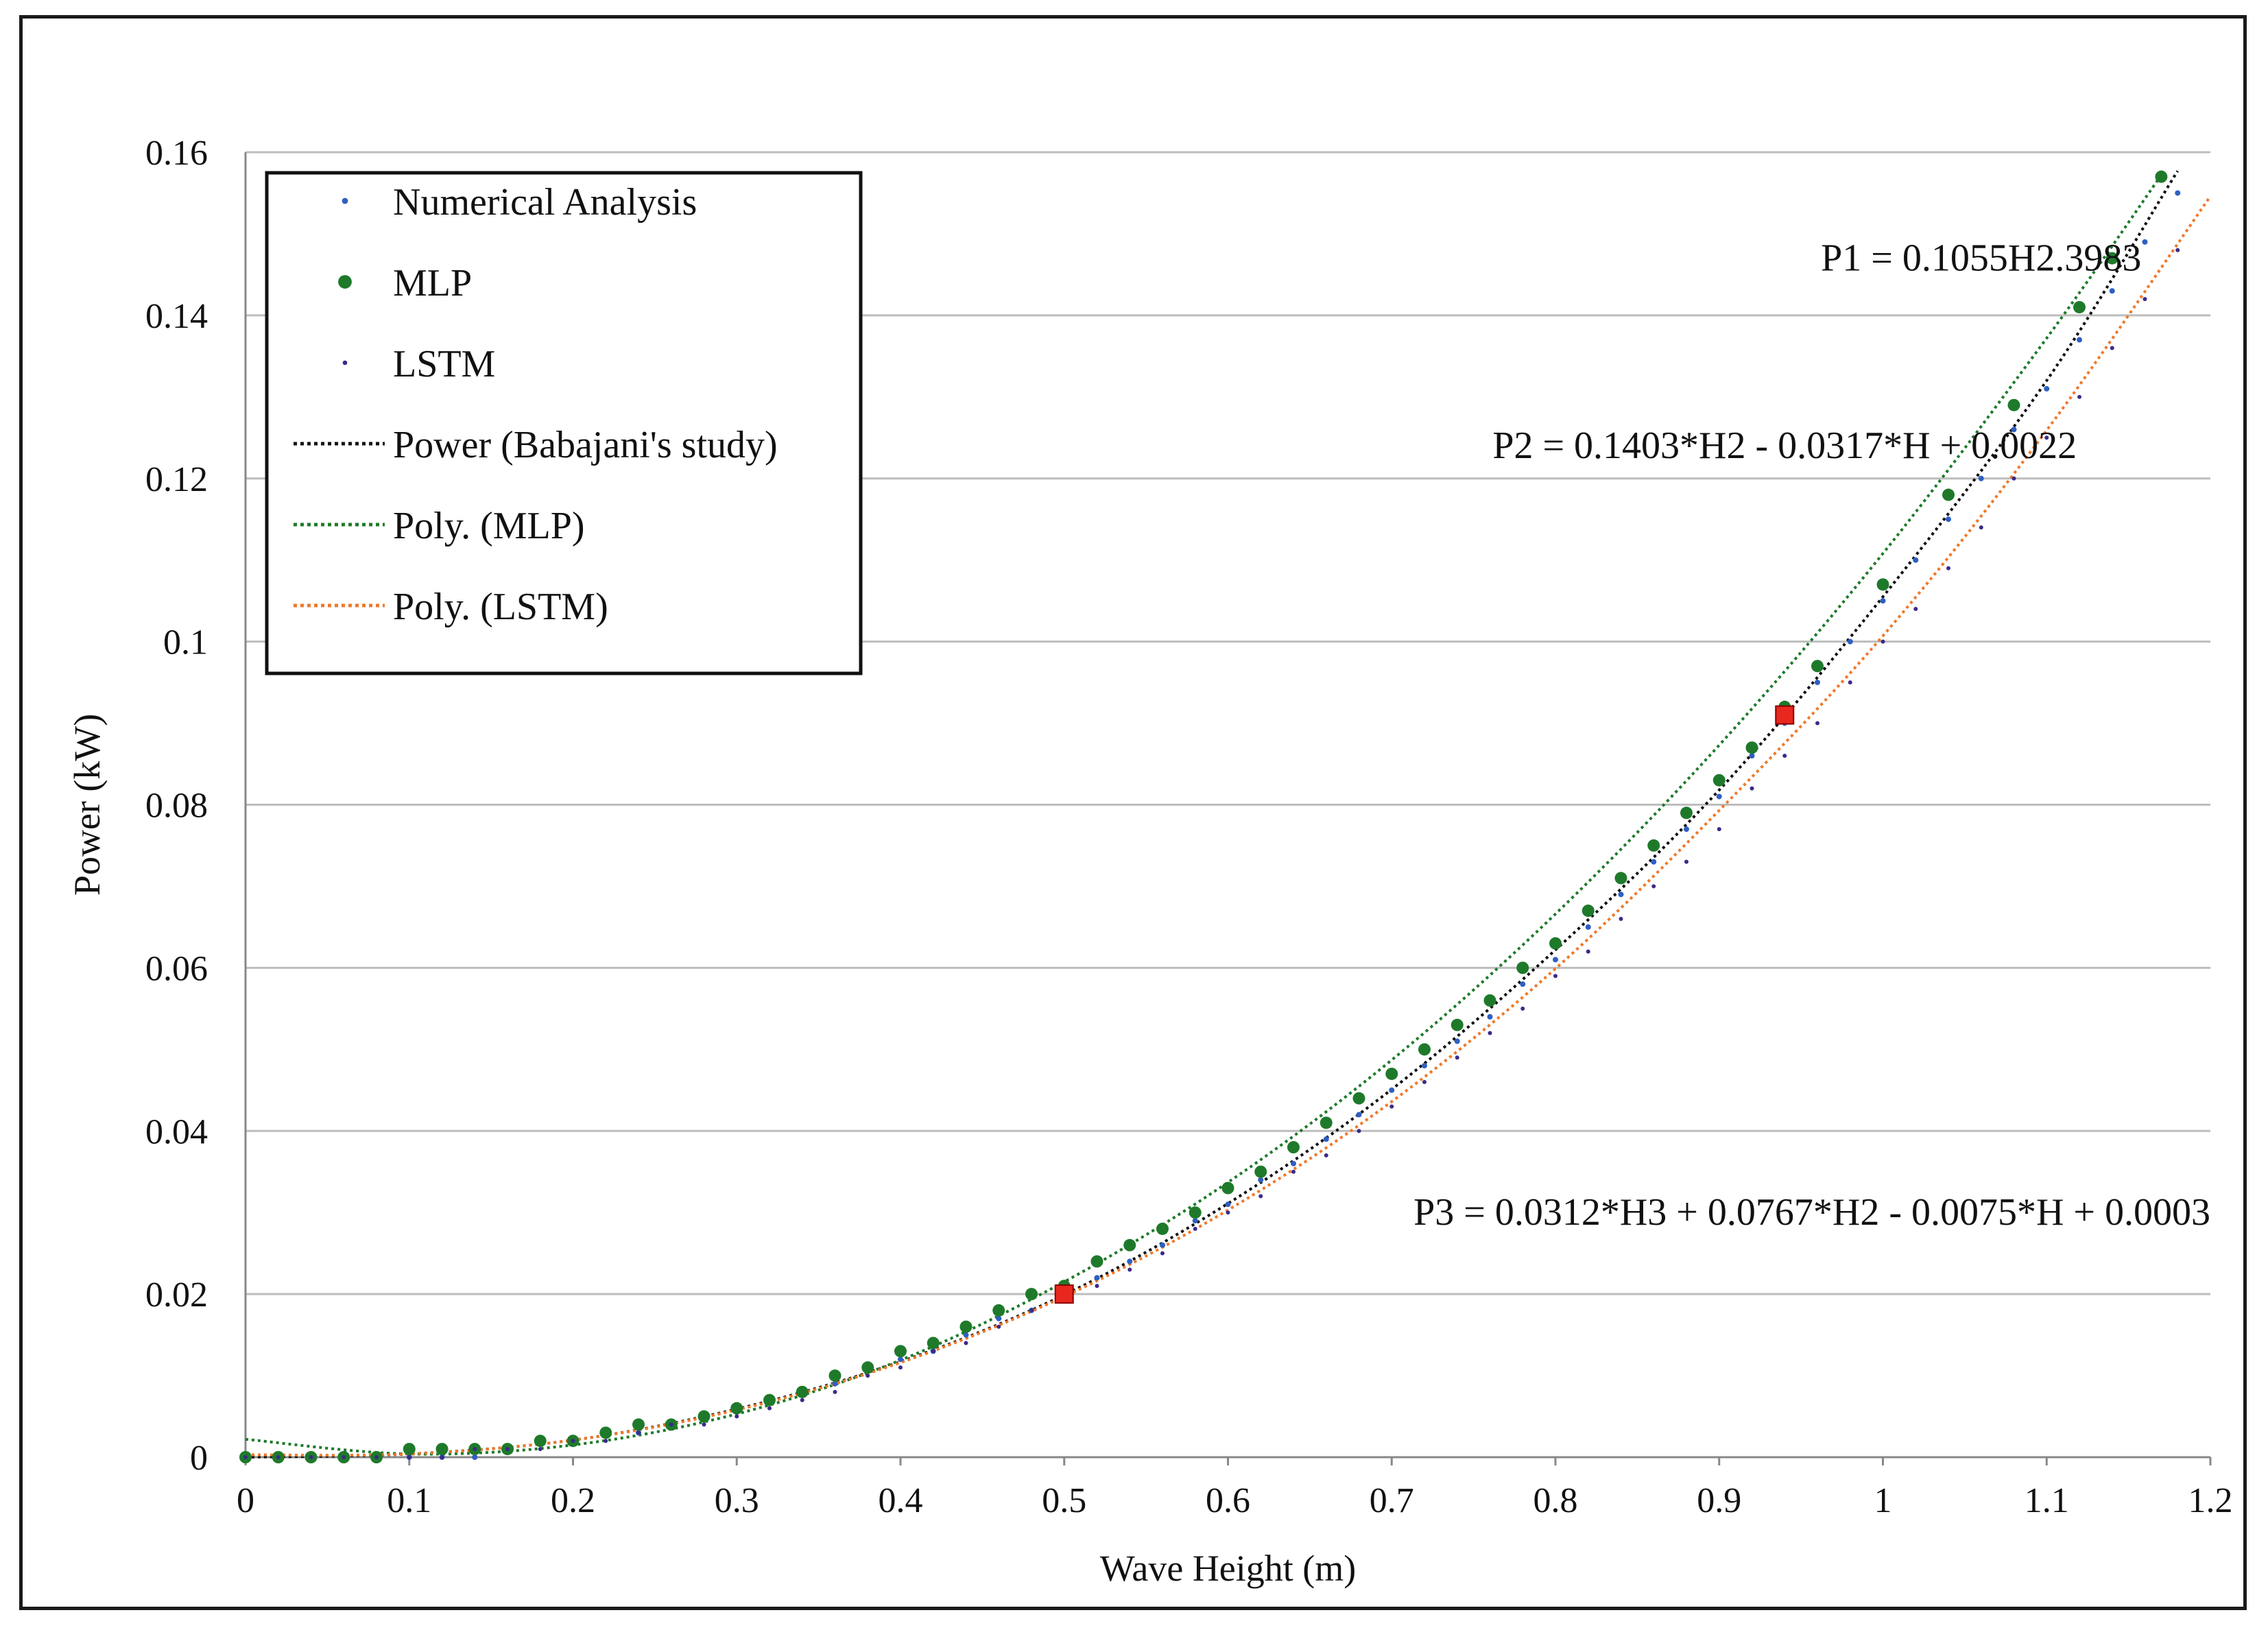  What do you see at coordinates (451, 607) in the screenshot?
I see `legend-item-poly-lstm: Poly. (LSTM)` at bounding box center [451, 607].